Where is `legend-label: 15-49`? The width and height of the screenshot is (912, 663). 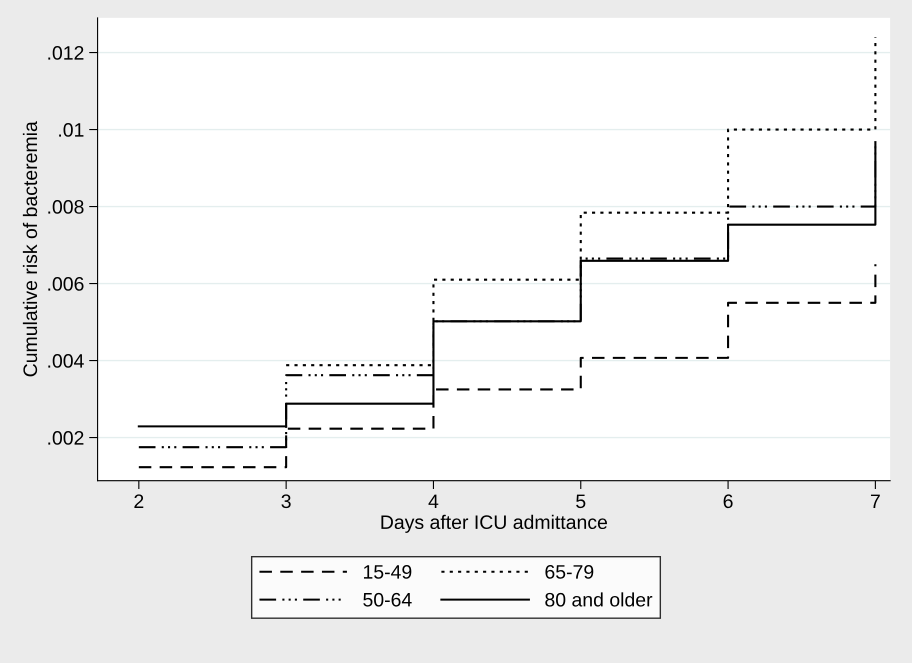
legend-label: 15-49 is located at coordinates (388, 571).